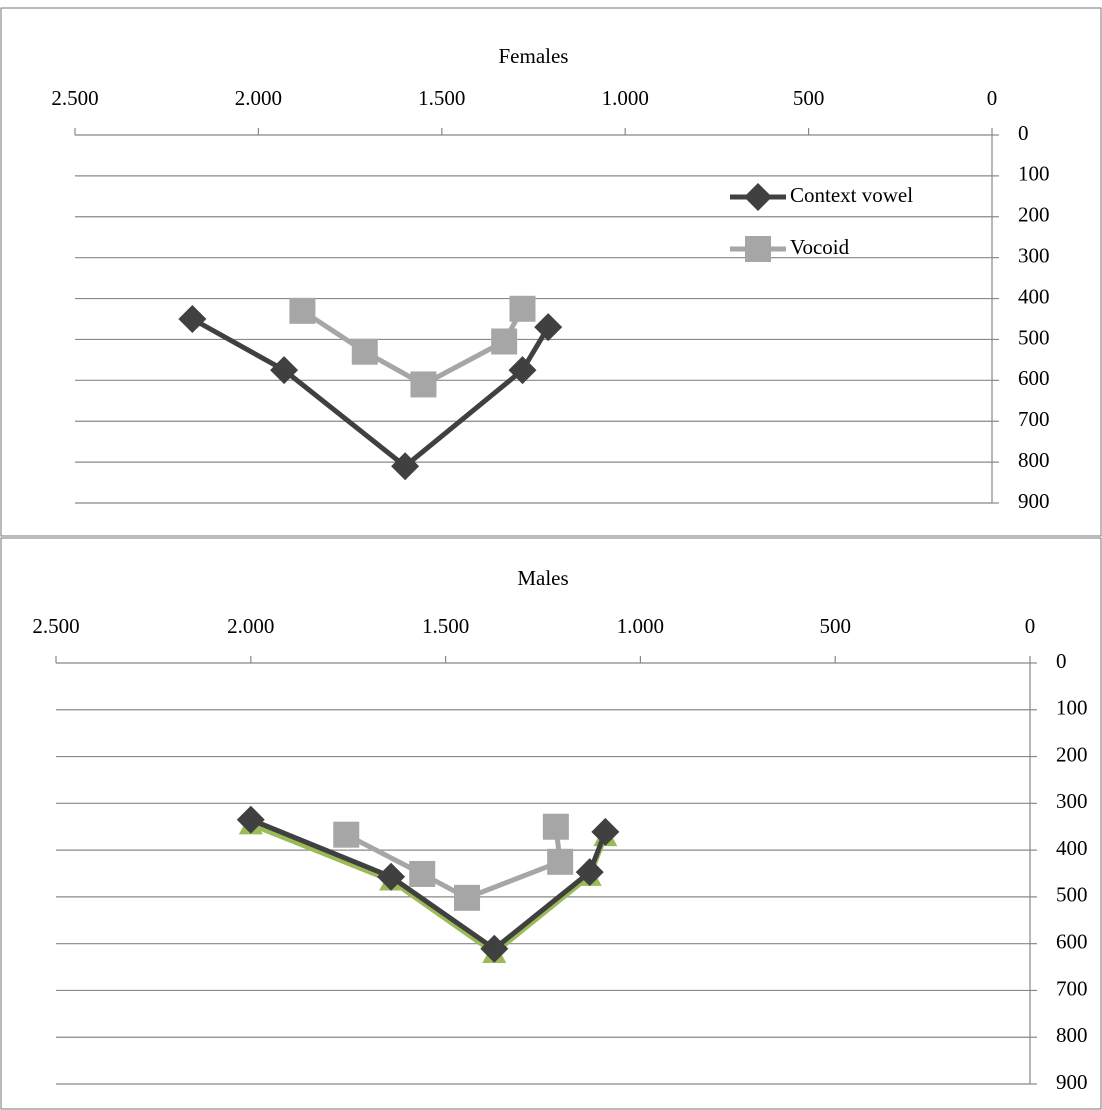 Image resolution: width=1102 pixels, height=1110 pixels. Describe the element at coordinates (851, 195) in the screenshot. I see `legend-label: Context vowel` at that location.